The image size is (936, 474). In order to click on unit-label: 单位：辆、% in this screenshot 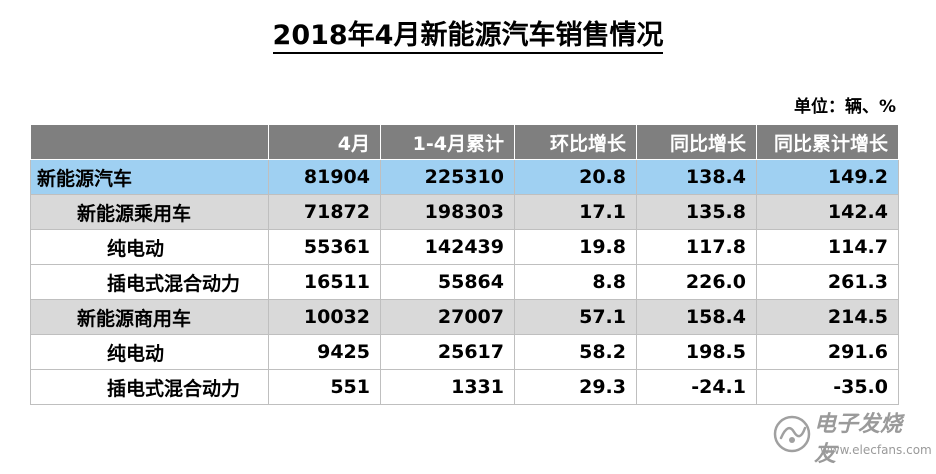, I will do `click(844, 107)`.